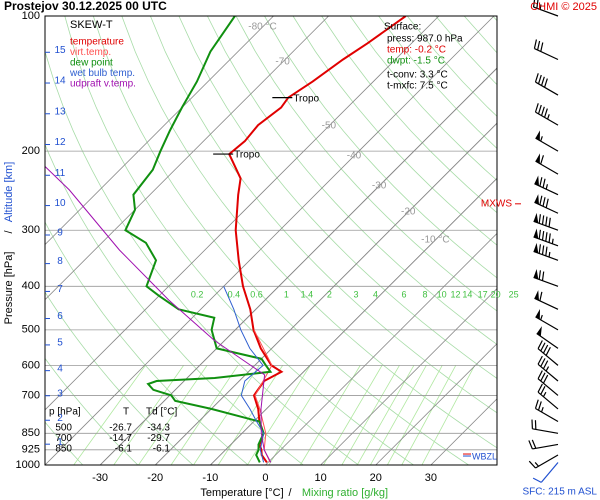  What do you see at coordinates (320, 478) in the screenshot?
I see `x-tick-label: 10` at bounding box center [320, 478].